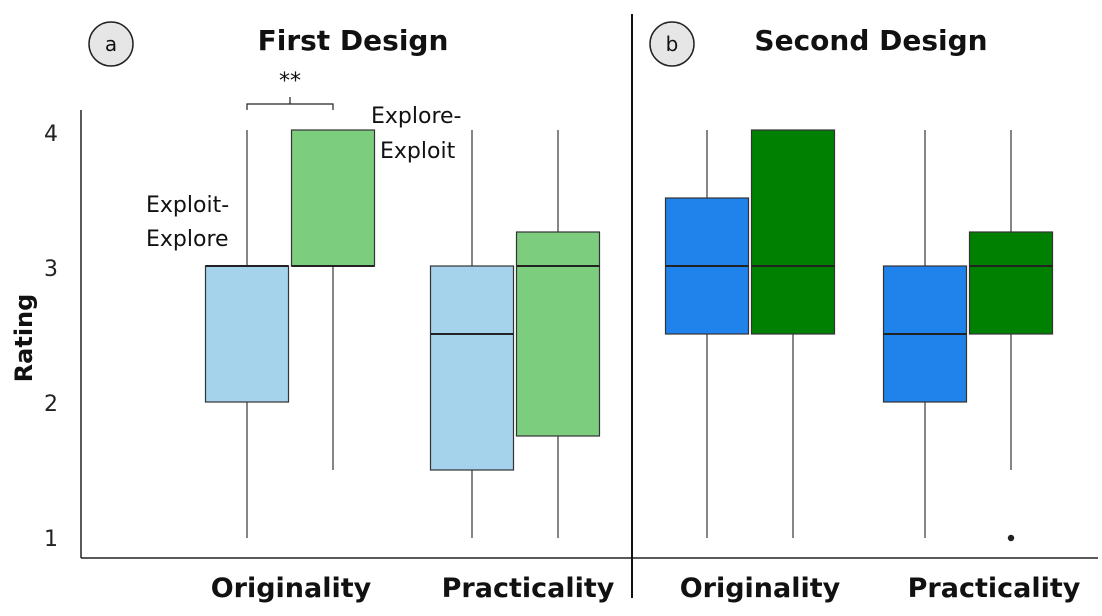 Image resolution: width=1102 pixels, height=616 pixels. What do you see at coordinates (333, 299) in the screenshot?
I see `panel-a-originality-explore-exploit-box` at bounding box center [333, 299].